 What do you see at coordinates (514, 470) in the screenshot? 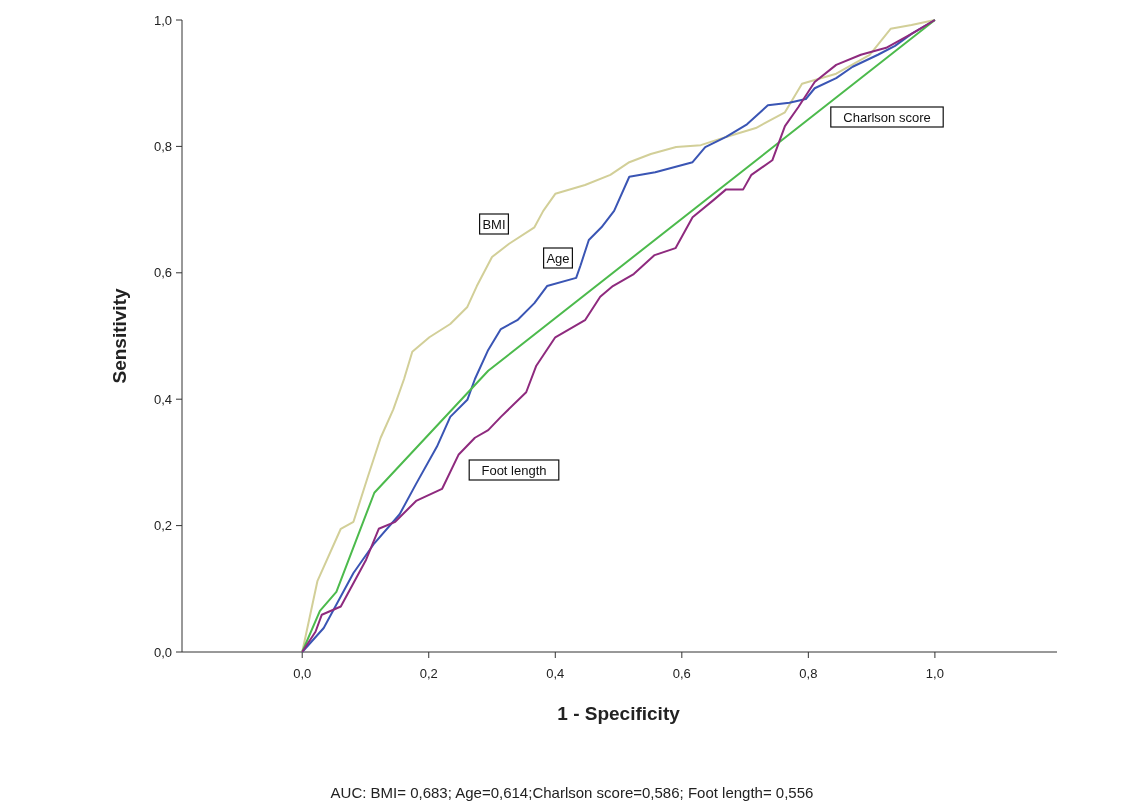
I see `series-label: Foot length` at bounding box center [514, 470].